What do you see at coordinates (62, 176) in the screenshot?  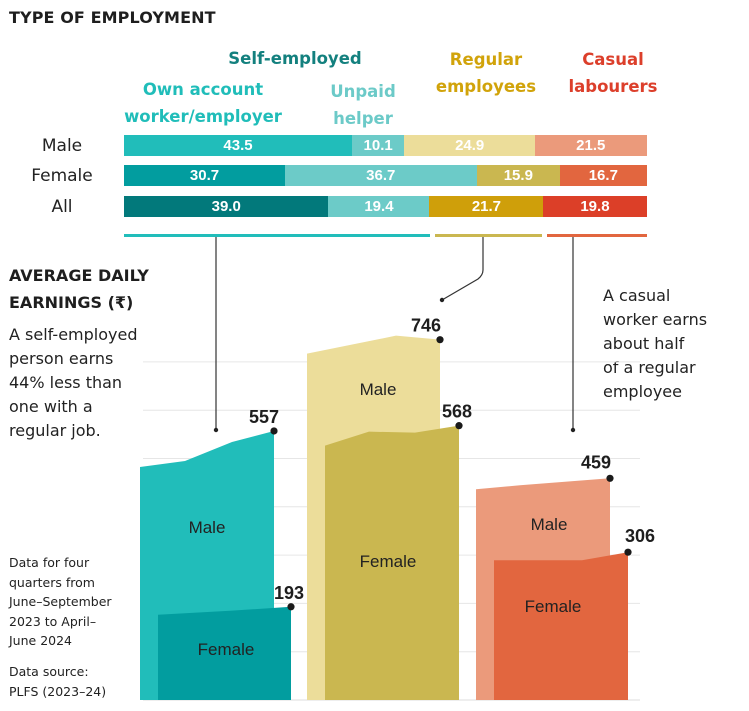 I see `row-label-female: Female` at bounding box center [62, 176].